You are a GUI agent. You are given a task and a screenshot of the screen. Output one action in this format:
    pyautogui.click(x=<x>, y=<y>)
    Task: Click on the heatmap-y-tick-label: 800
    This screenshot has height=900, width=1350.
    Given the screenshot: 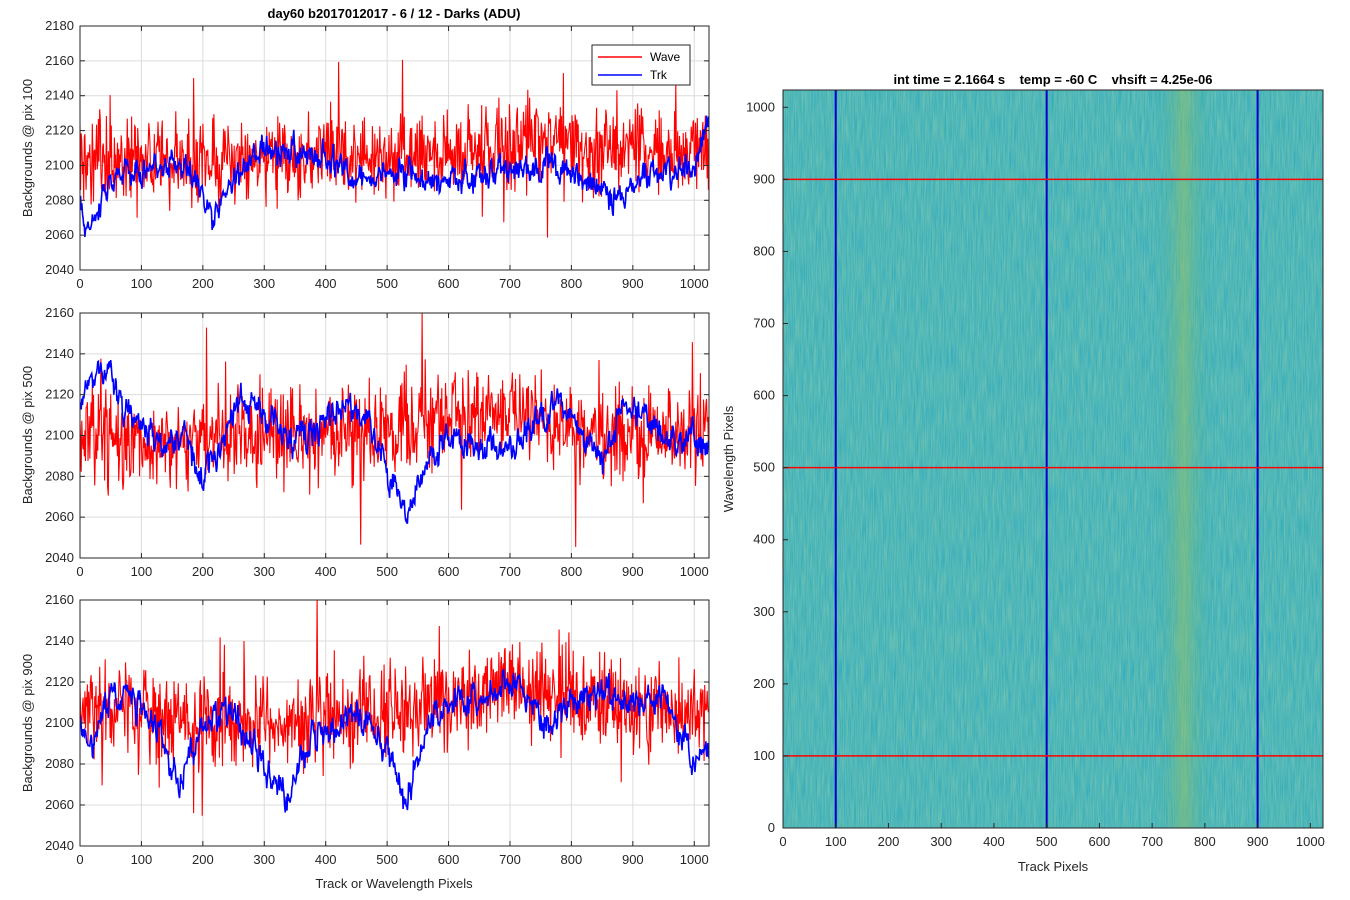 What is the action you would take?
    pyautogui.click(x=764, y=250)
    